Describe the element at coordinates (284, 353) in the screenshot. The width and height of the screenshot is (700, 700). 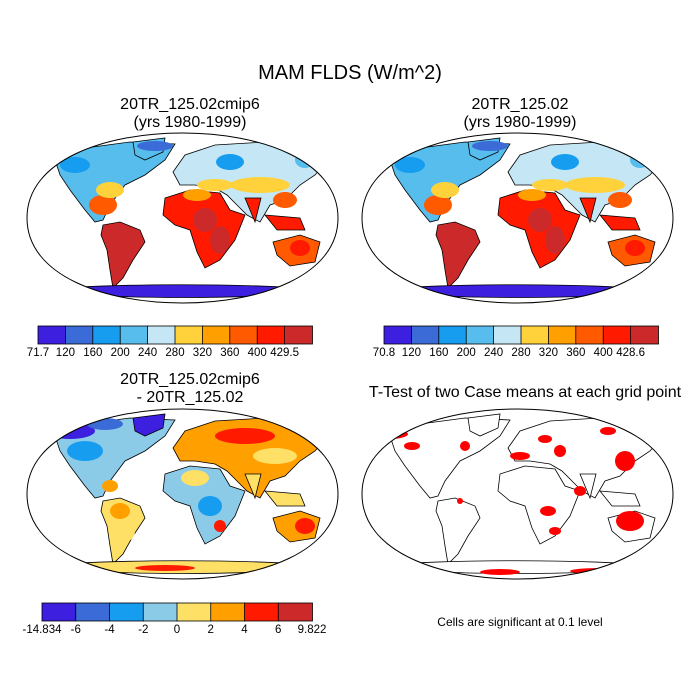
I see `colorbar-tick-label: 429.5` at that location.